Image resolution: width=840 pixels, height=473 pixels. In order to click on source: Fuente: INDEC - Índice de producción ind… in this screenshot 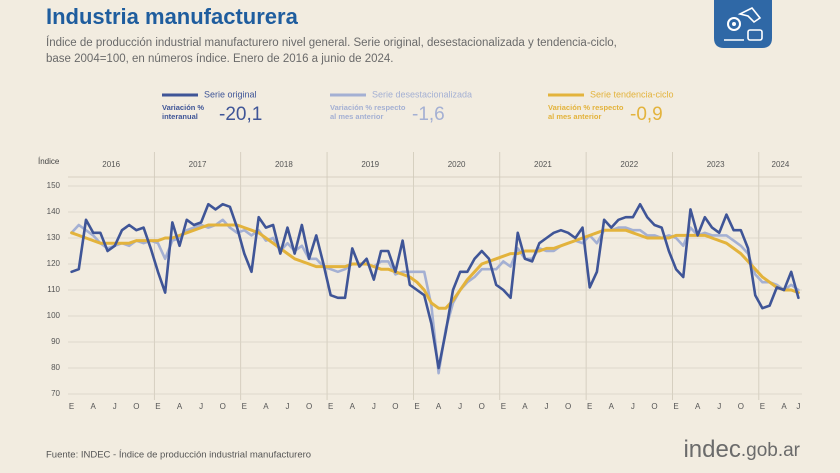, I will do `click(178, 455)`.